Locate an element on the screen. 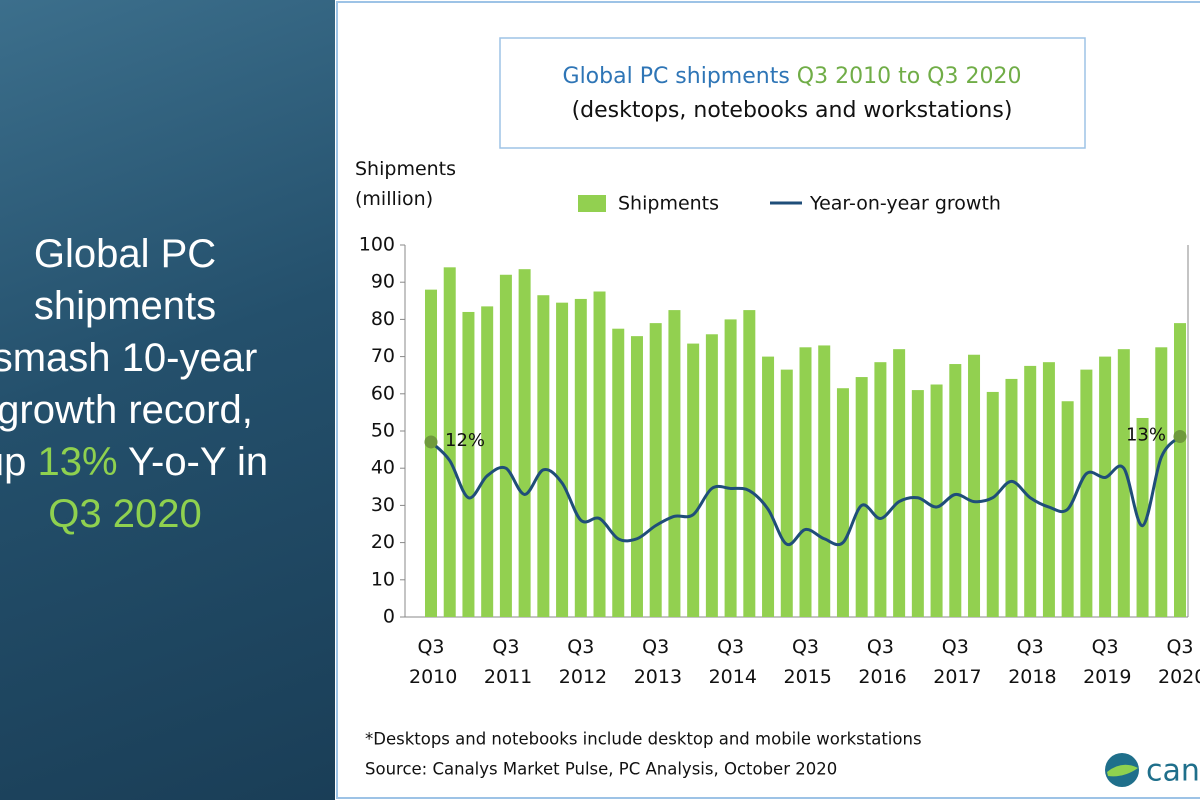  x-tick-label: Q3 2014 is located at coordinates (732, 662).